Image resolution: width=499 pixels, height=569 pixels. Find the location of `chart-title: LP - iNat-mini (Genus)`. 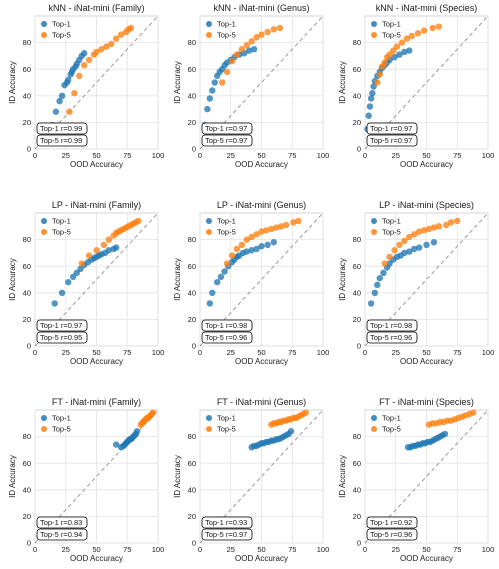

chart-title: LP - iNat-mini (Genus) is located at coordinates (261, 205).